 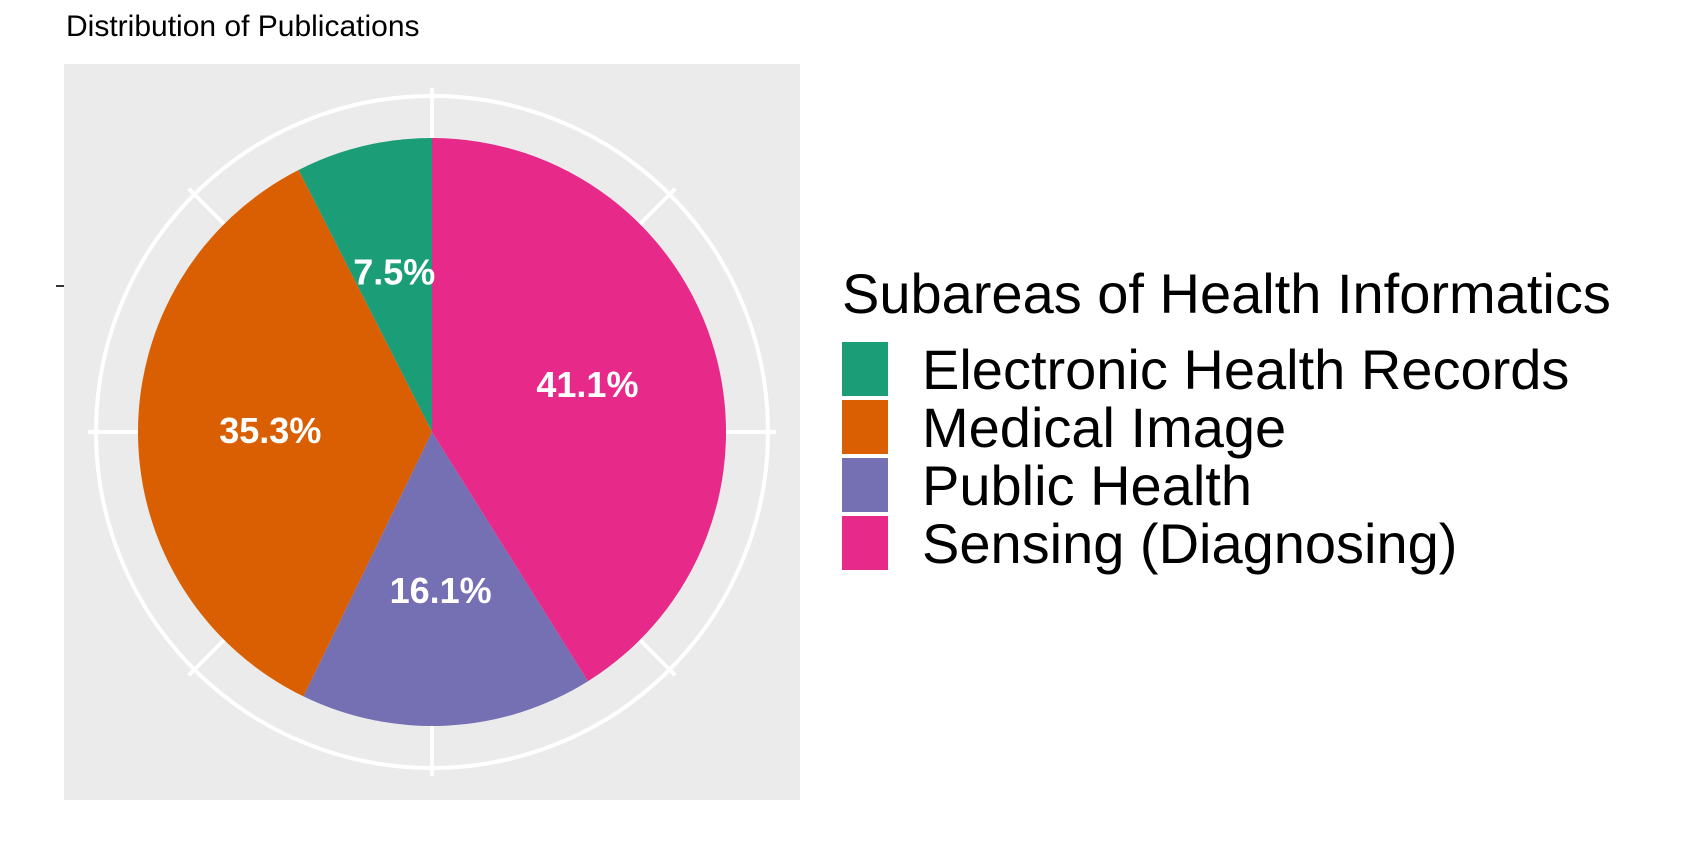 What do you see at coordinates (243, 26) in the screenshot?
I see `chart-title: Distribution of Publications` at bounding box center [243, 26].